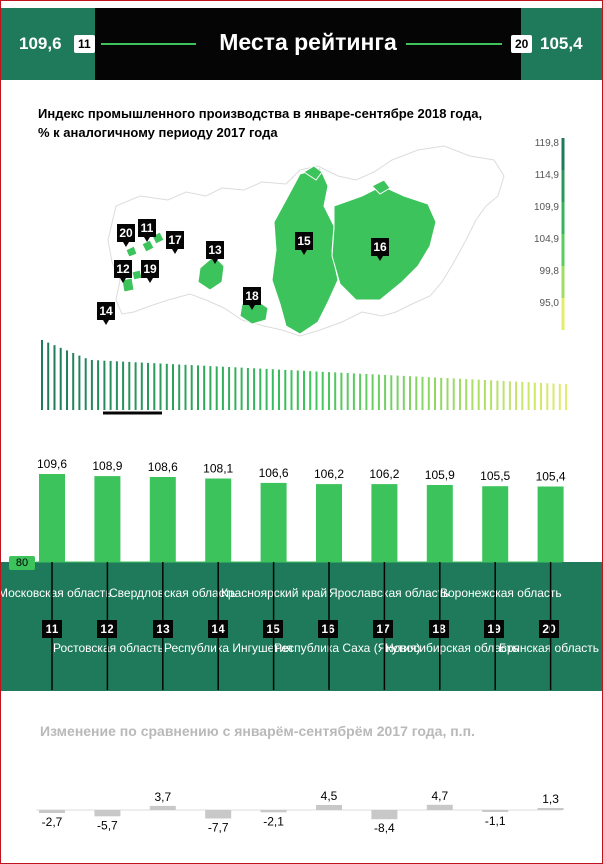  What do you see at coordinates (494, 629) in the screenshot?
I see `rank-badge: 19` at bounding box center [494, 629].